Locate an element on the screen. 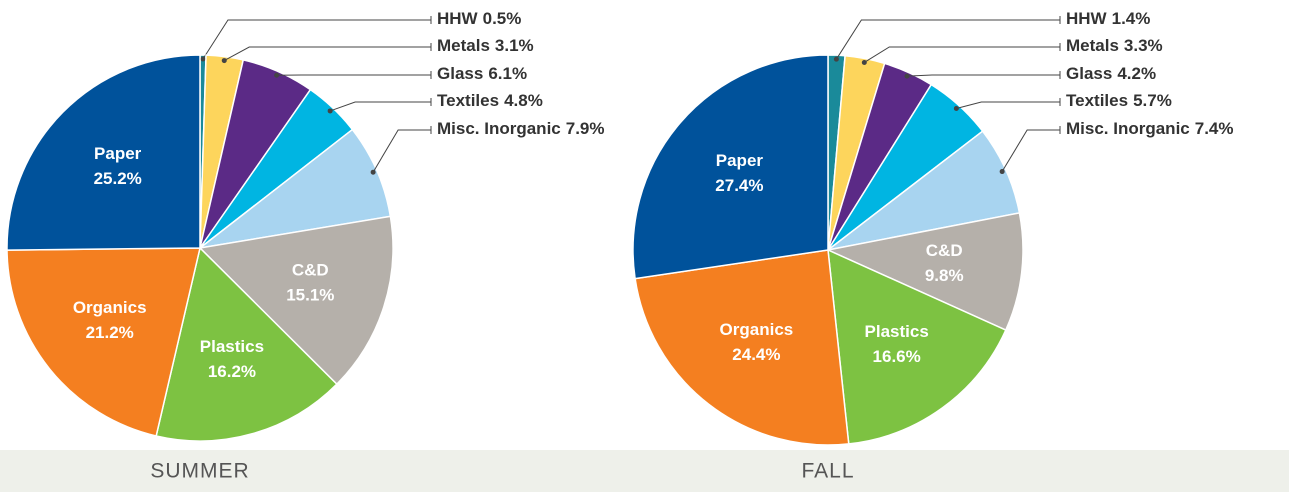 This screenshot has height=492, width=1289. slice-label: Glass 4.2% is located at coordinates (1111, 73).